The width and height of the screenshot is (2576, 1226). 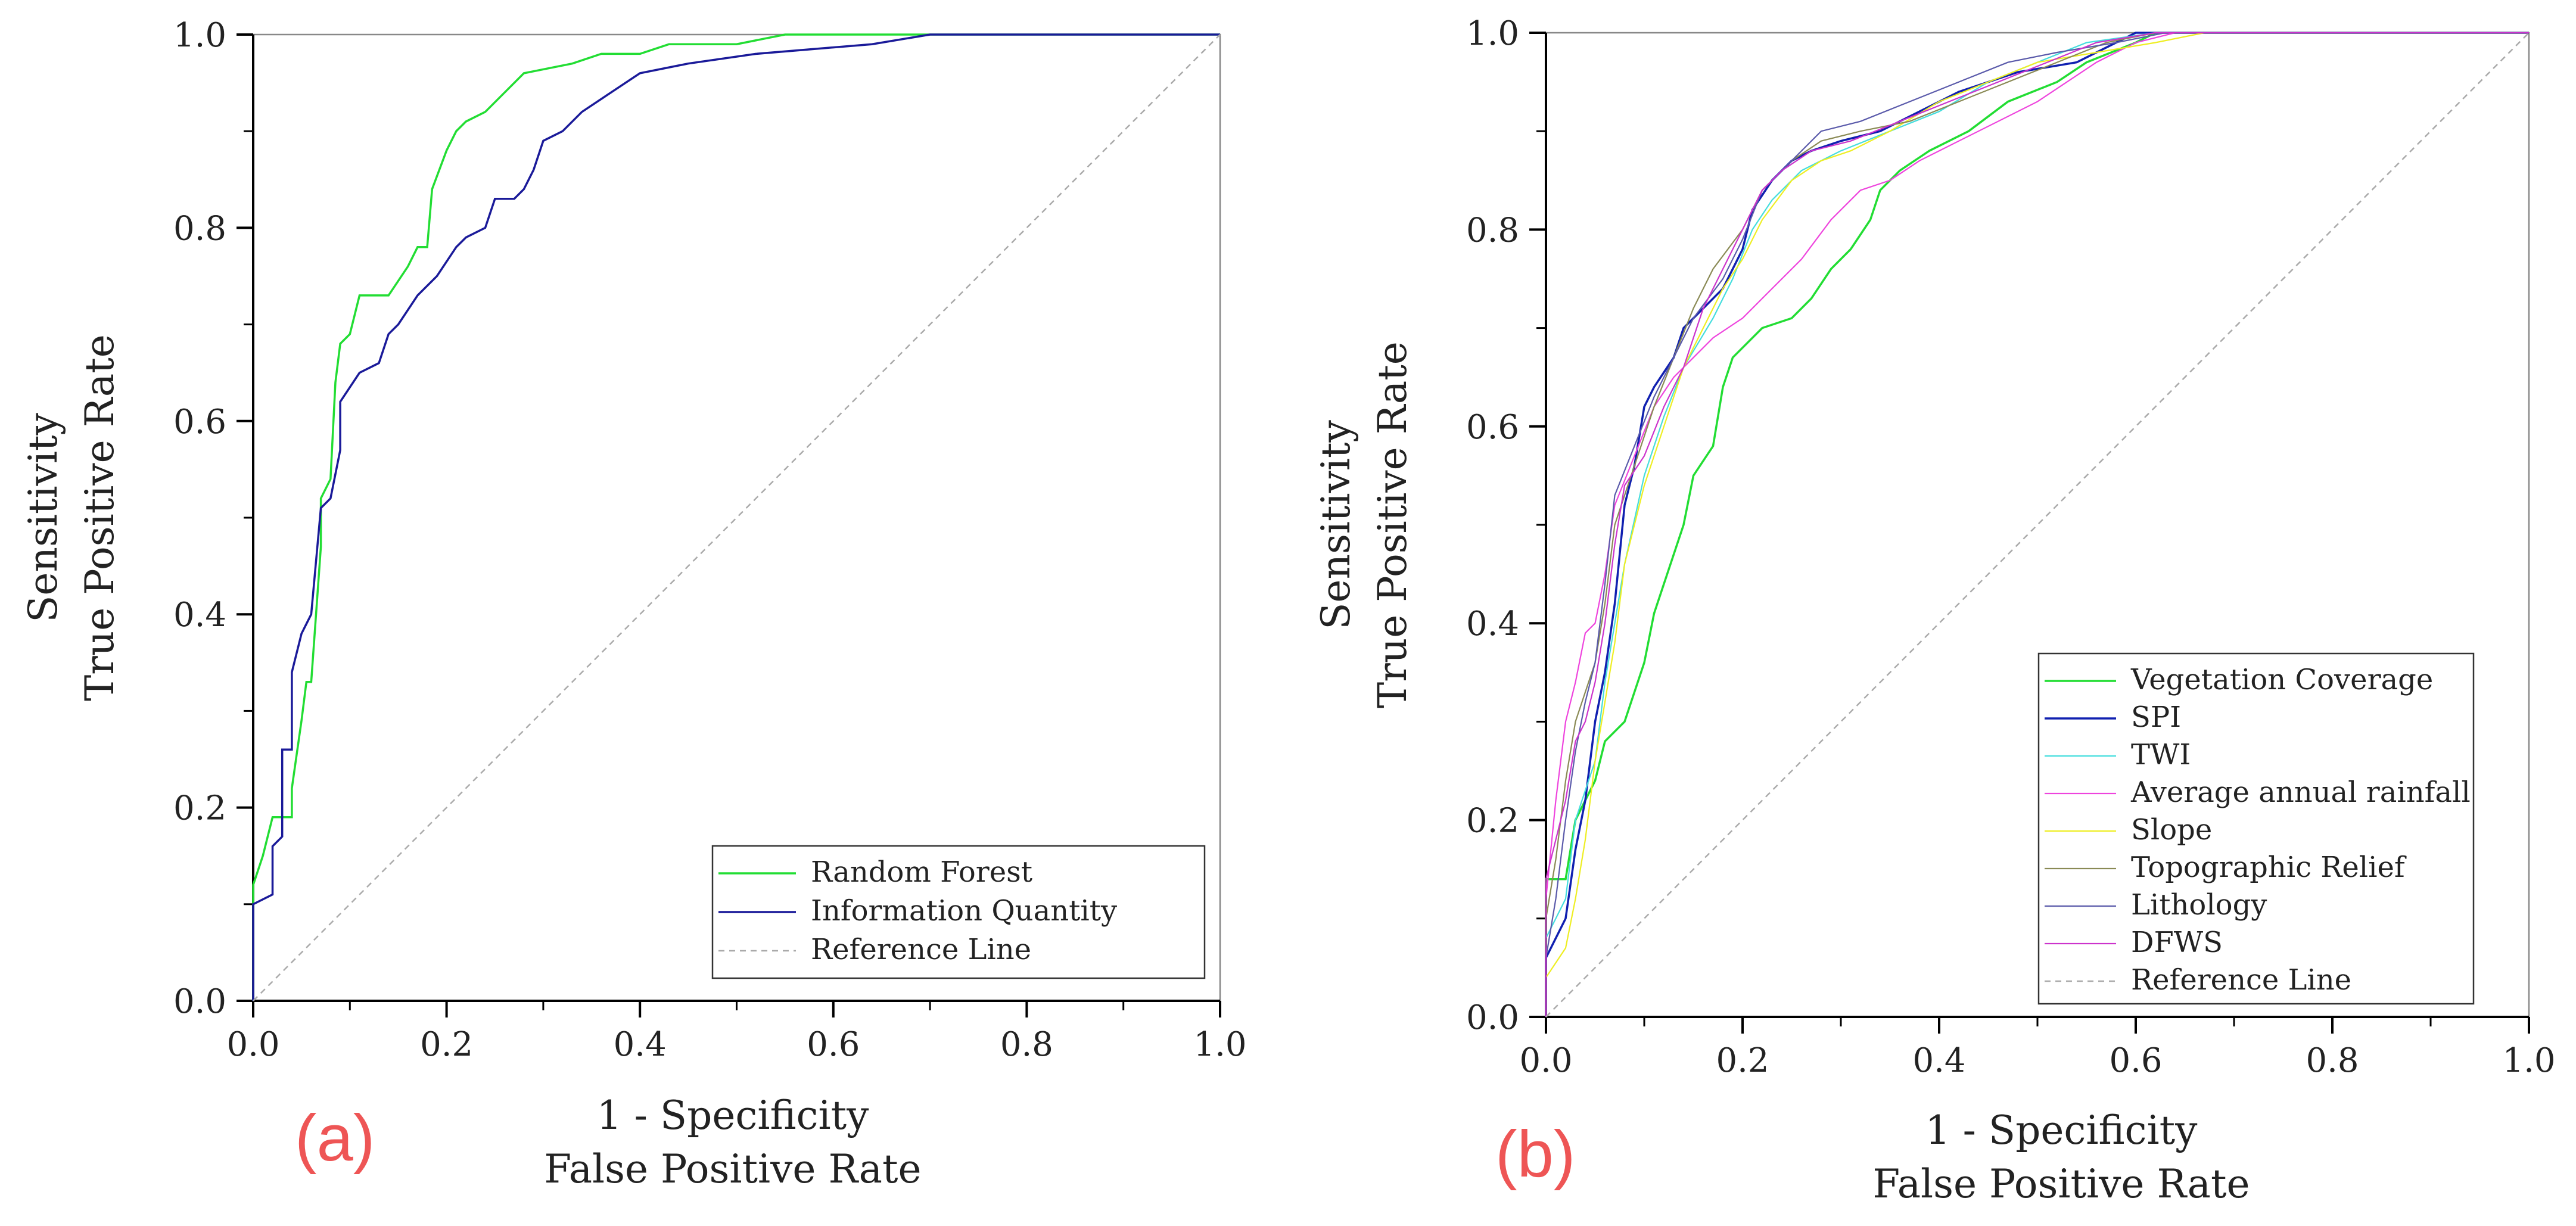 I want to click on legend-entry: Vegetation Coverage, so click(x=2281, y=679).